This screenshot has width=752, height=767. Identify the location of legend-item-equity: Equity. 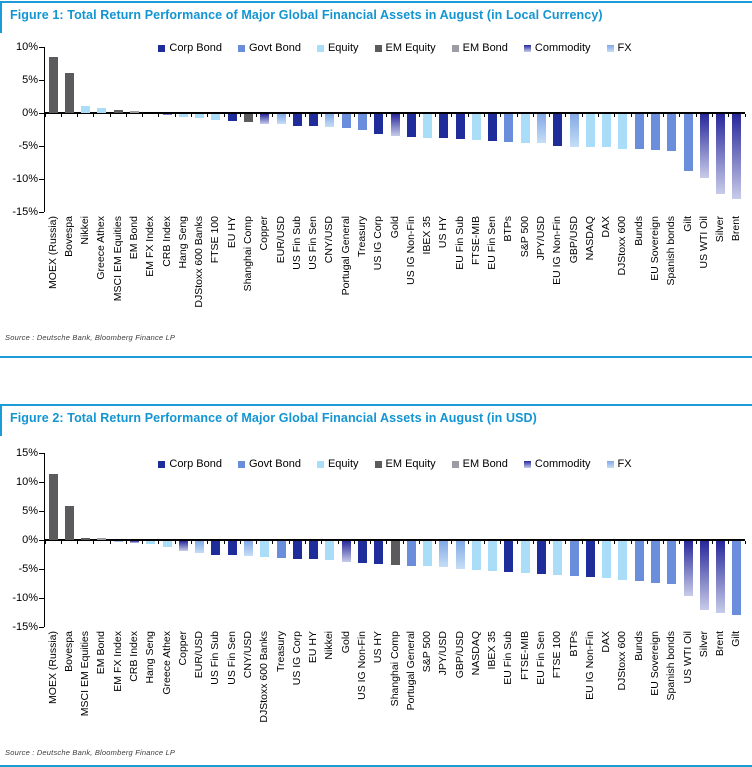
(337, 48).